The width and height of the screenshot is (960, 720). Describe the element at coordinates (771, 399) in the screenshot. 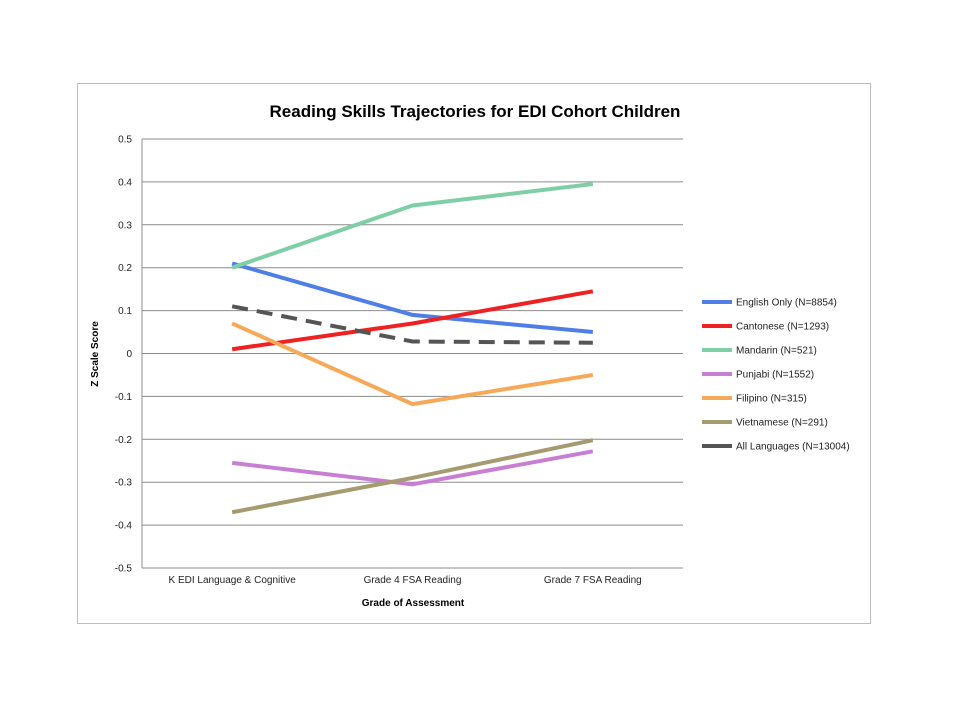

I see `legend-label: Filipino (N=315)` at that location.